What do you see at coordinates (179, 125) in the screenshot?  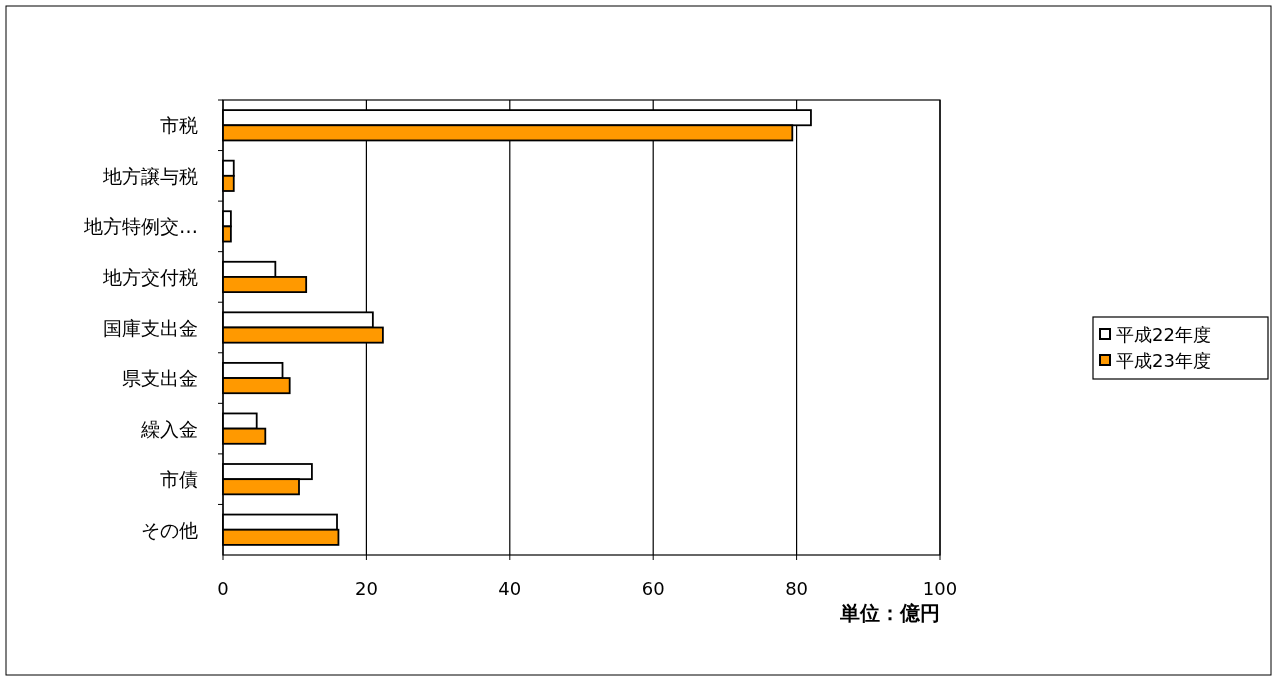 I see `y-tick-label: 市税` at bounding box center [179, 125].